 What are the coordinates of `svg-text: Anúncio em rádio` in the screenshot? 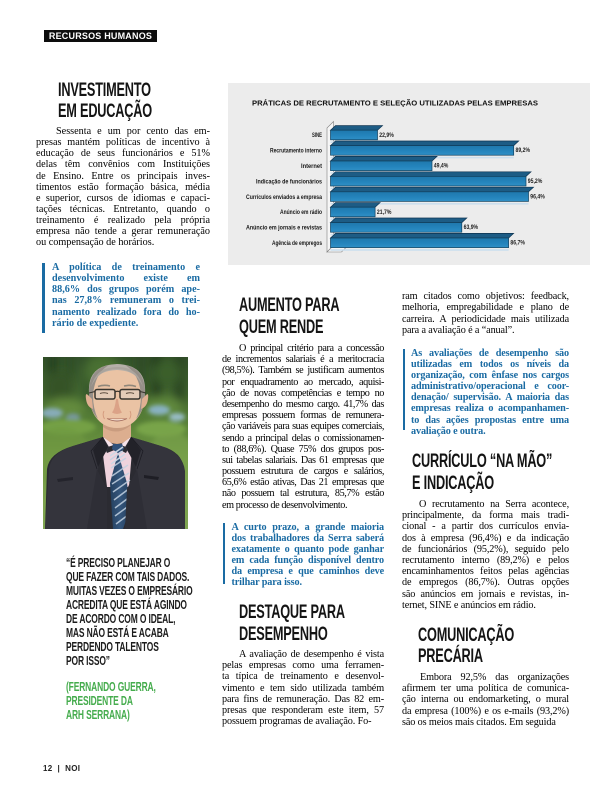 It's located at (301, 212).